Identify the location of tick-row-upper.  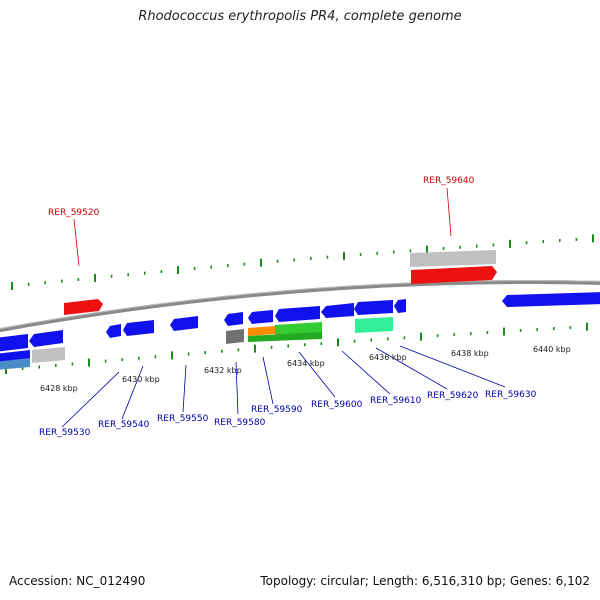
(302, 262).